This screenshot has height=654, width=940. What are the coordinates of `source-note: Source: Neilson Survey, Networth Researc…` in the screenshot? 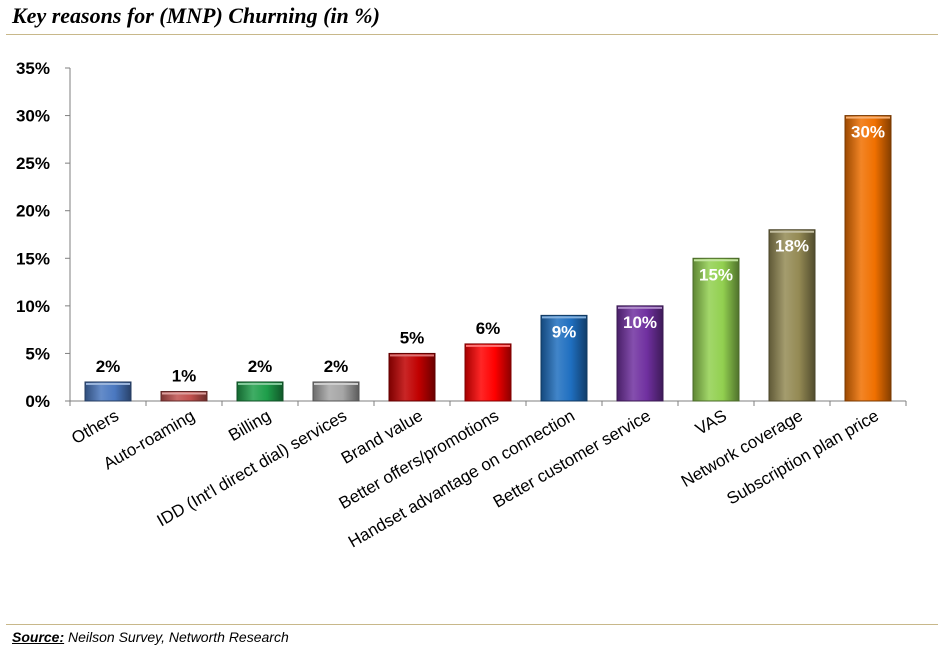 It's located at (150, 637).